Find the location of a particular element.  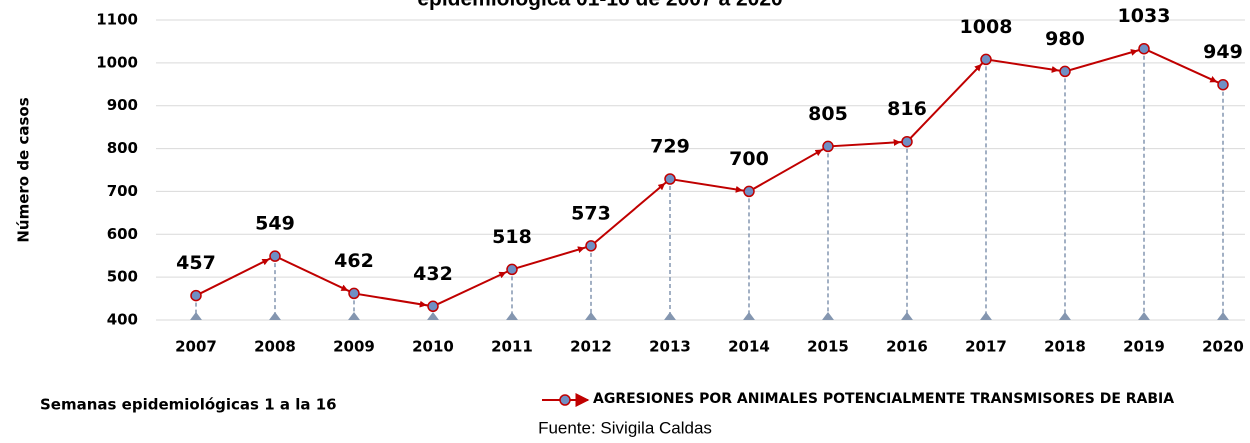

data-label: 1008 is located at coordinates (986, 27).